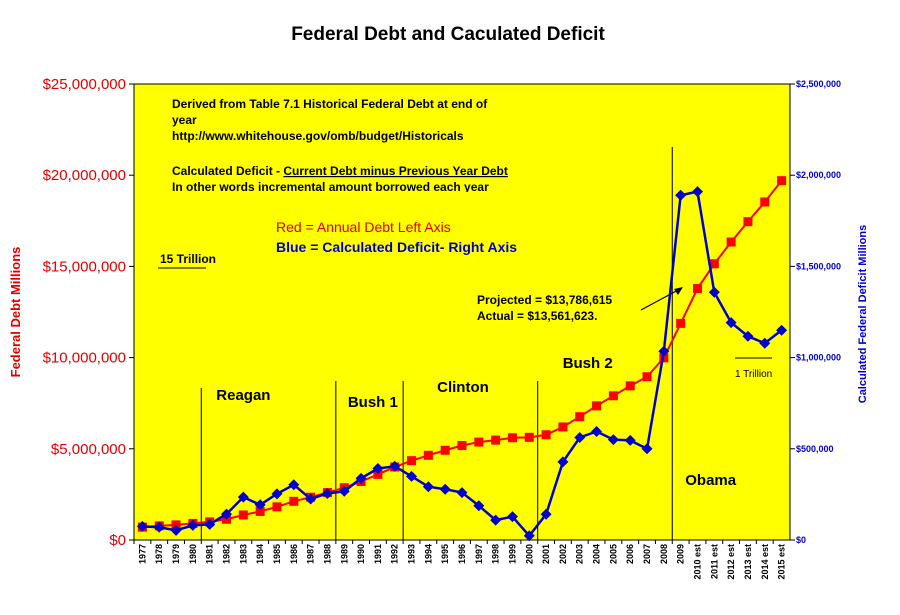  I want to click on x-tick-label: 1993, so click(412, 554).